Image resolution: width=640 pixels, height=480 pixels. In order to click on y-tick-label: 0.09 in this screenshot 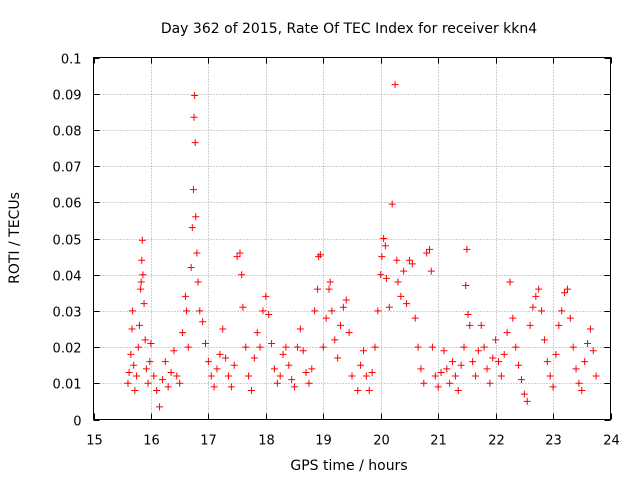, I will do `click(67, 96)`.